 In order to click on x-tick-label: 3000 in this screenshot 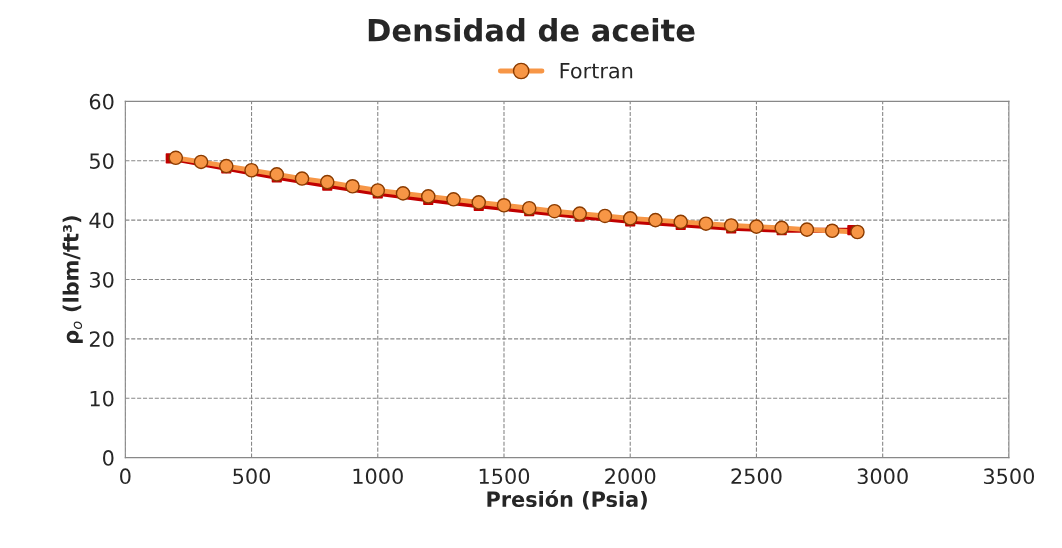, I will do `click(882, 476)`.